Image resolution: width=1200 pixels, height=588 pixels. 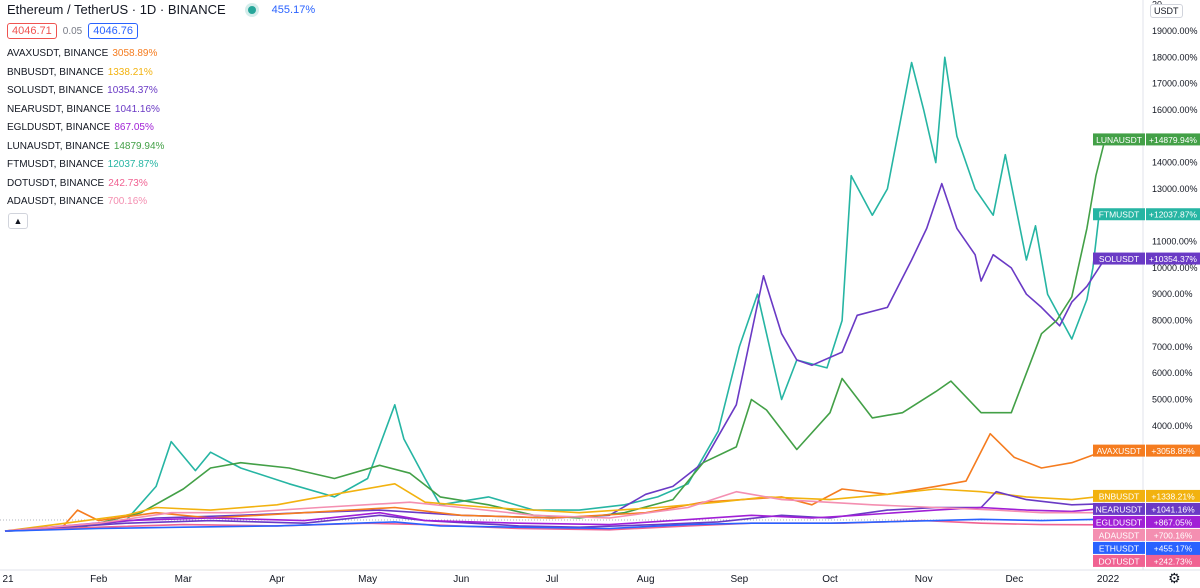 What do you see at coordinates (1173, 215) in the screenshot?
I see `label-value: +12037.87%` at bounding box center [1173, 215].